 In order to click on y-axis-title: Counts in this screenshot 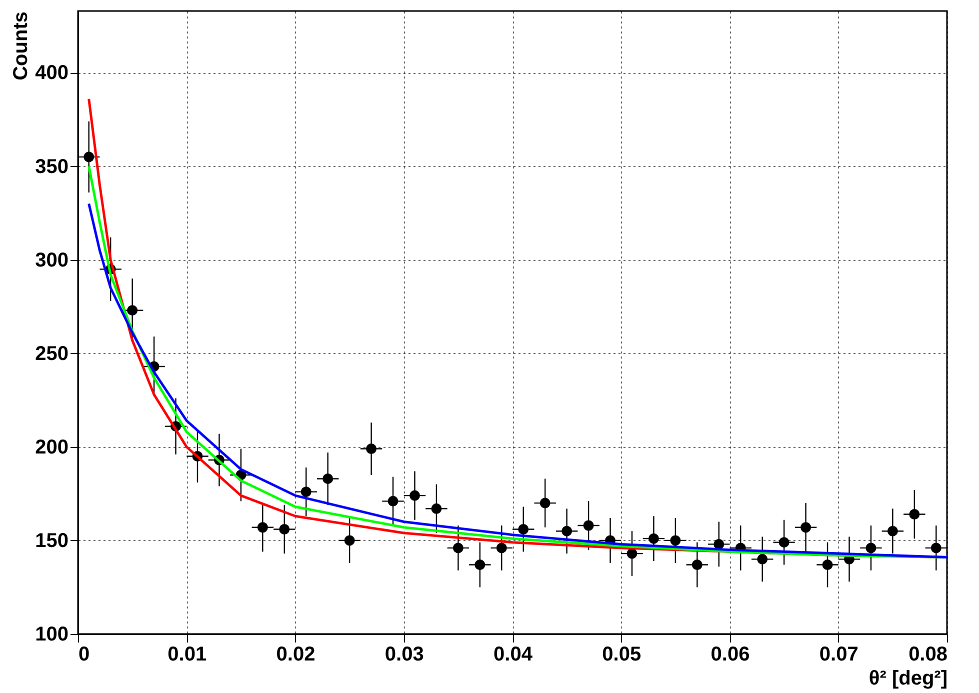, I will do `click(21, 46)`.